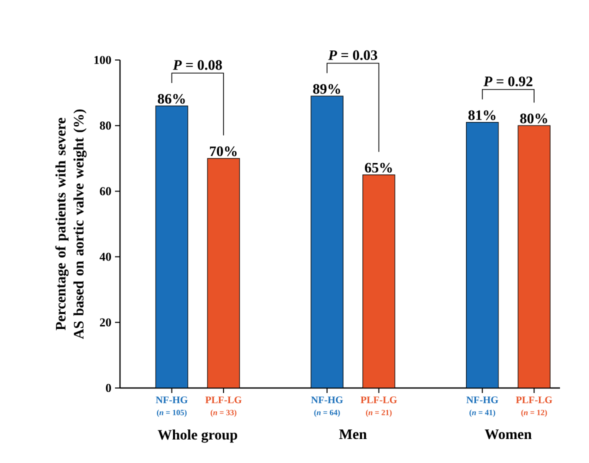 This screenshot has height=463, width=589. Describe the element at coordinates (198, 436) in the screenshot. I see `x-tick-label: Whole group` at that location.